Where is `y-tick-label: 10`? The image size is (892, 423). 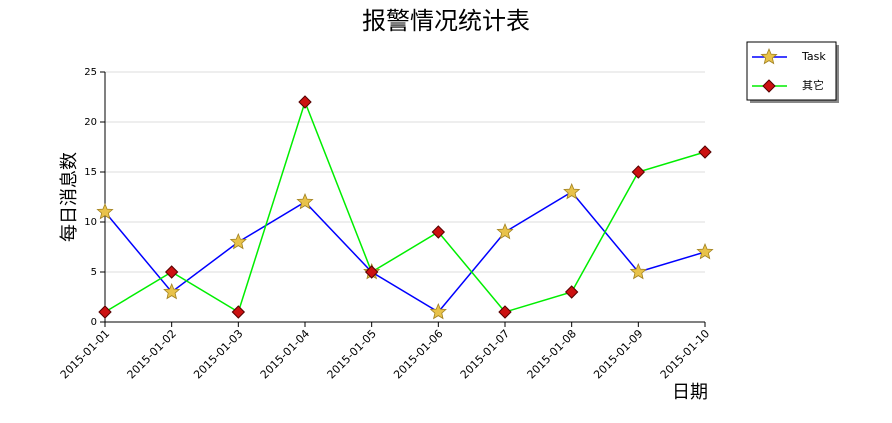
y-tick-label: 10 is located at coordinates (90, 222).